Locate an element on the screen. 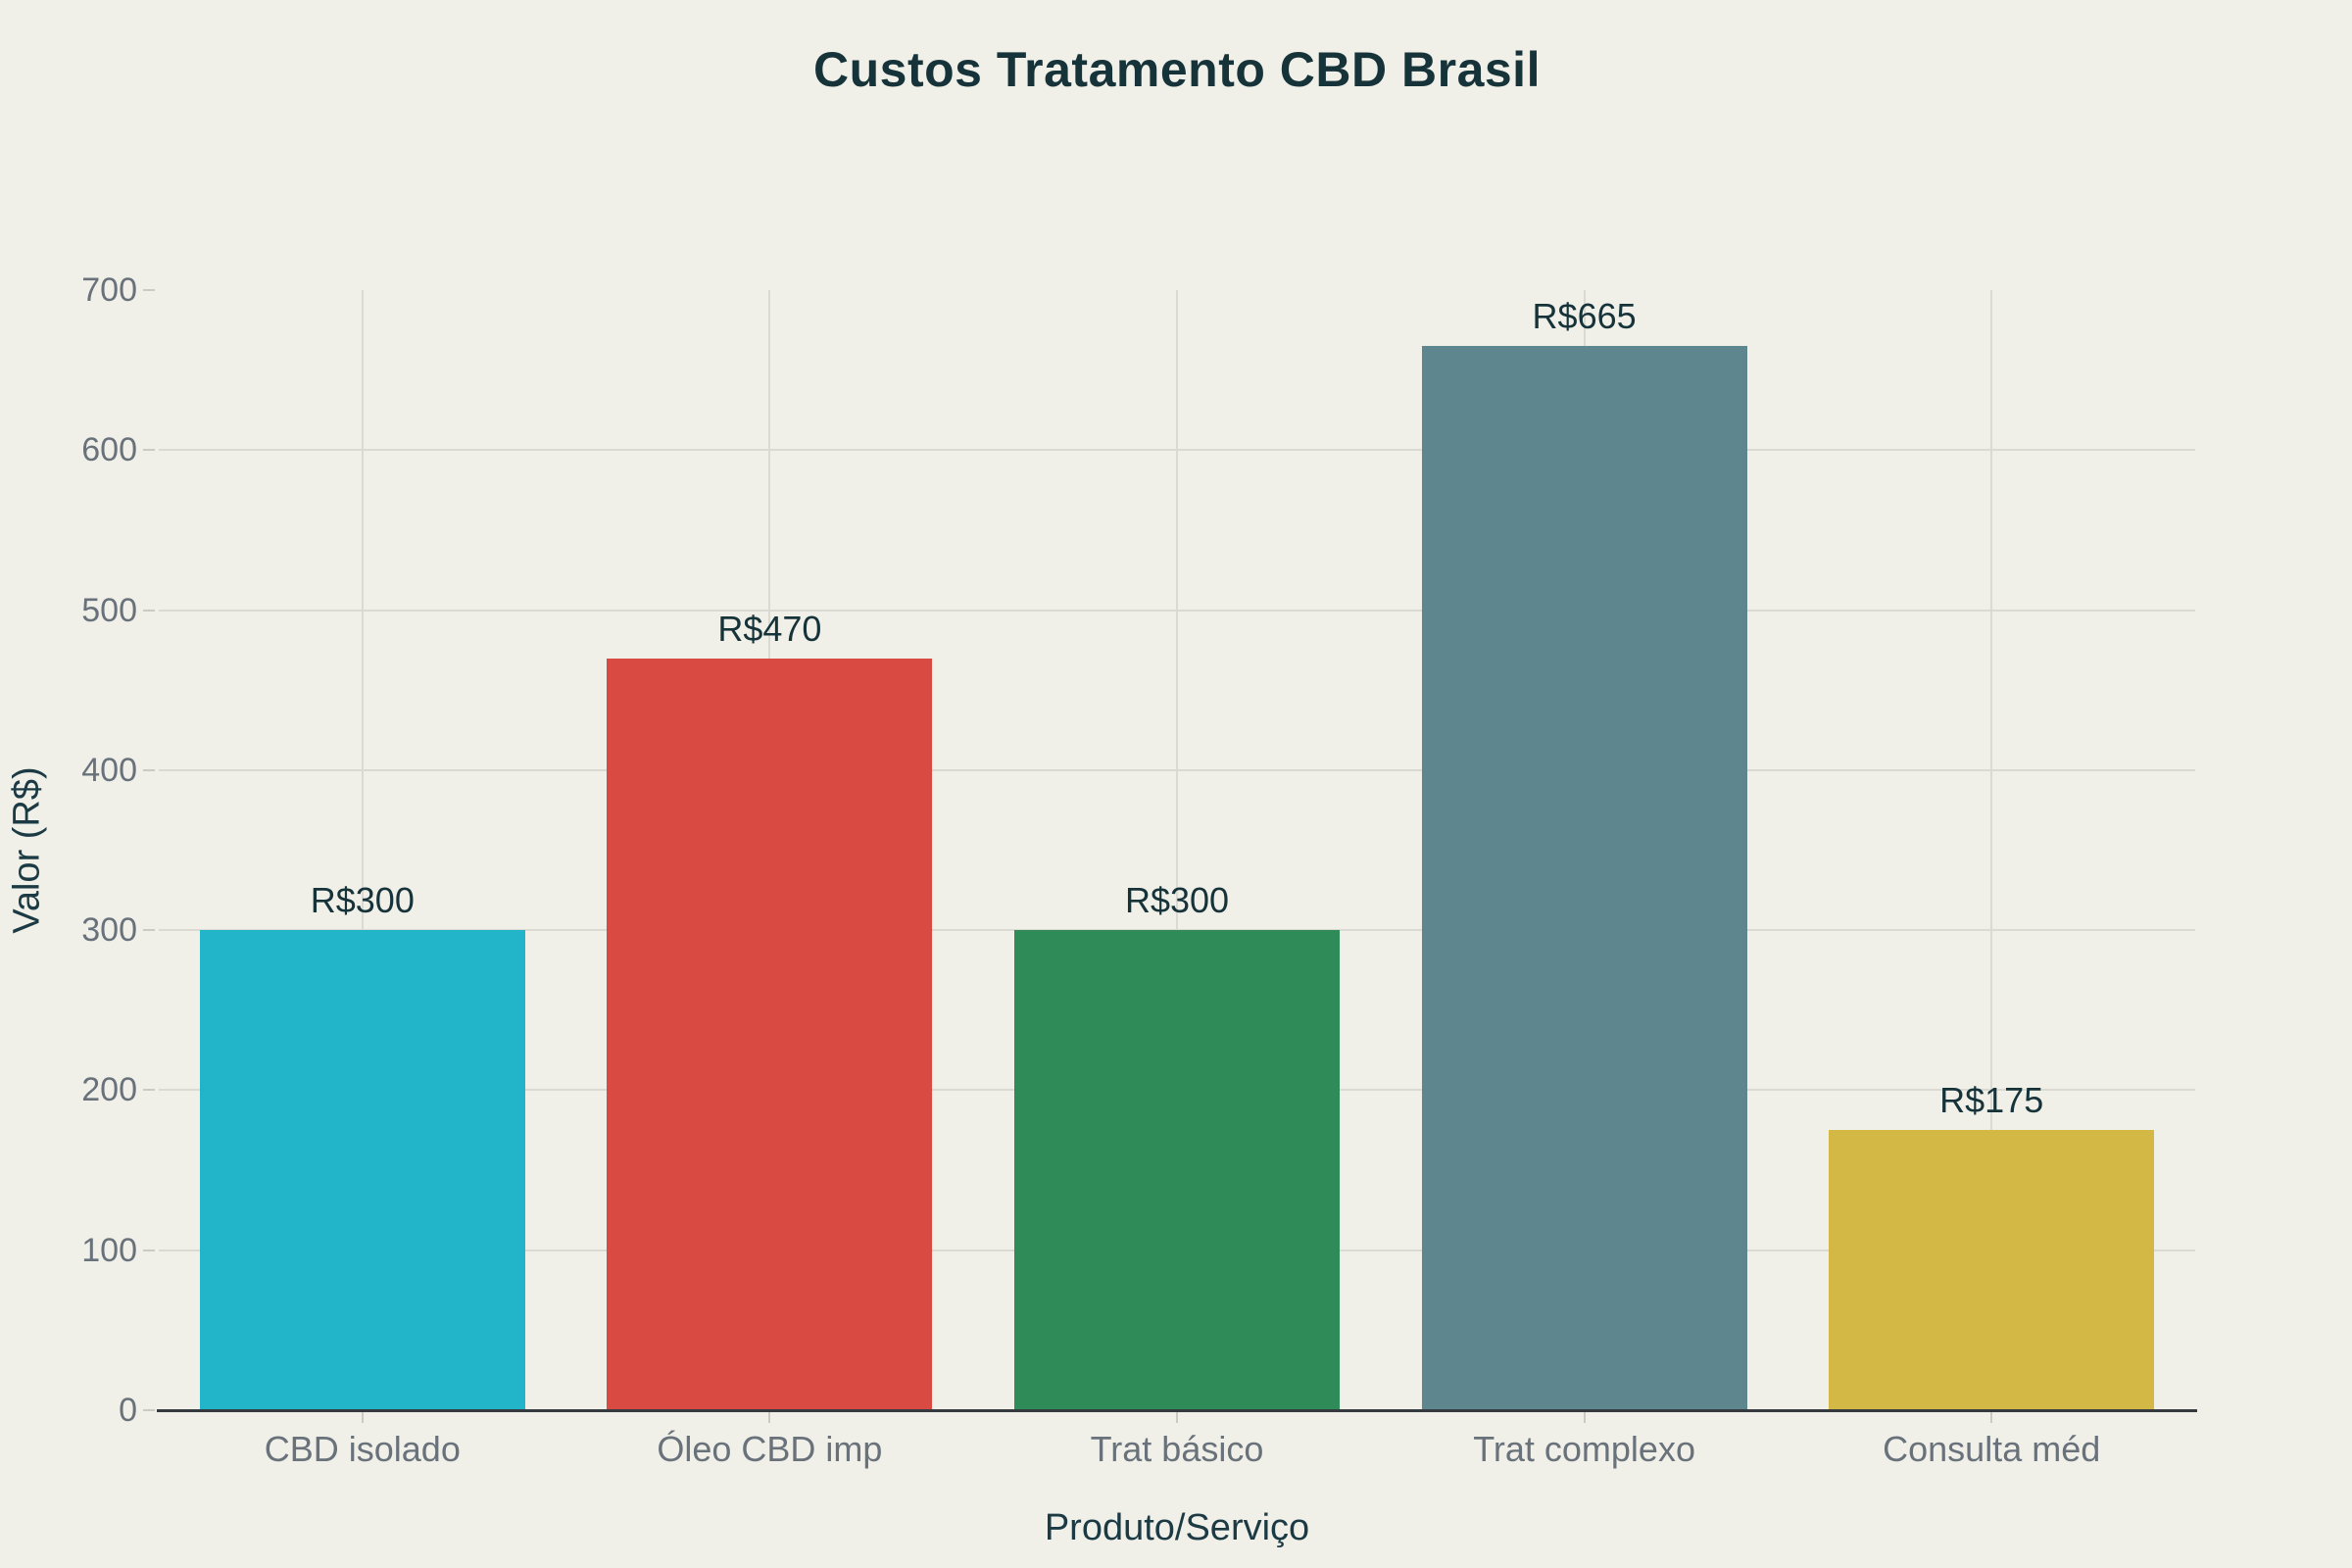  bar-value-label: R$470 is located at coordinates (769, 628).